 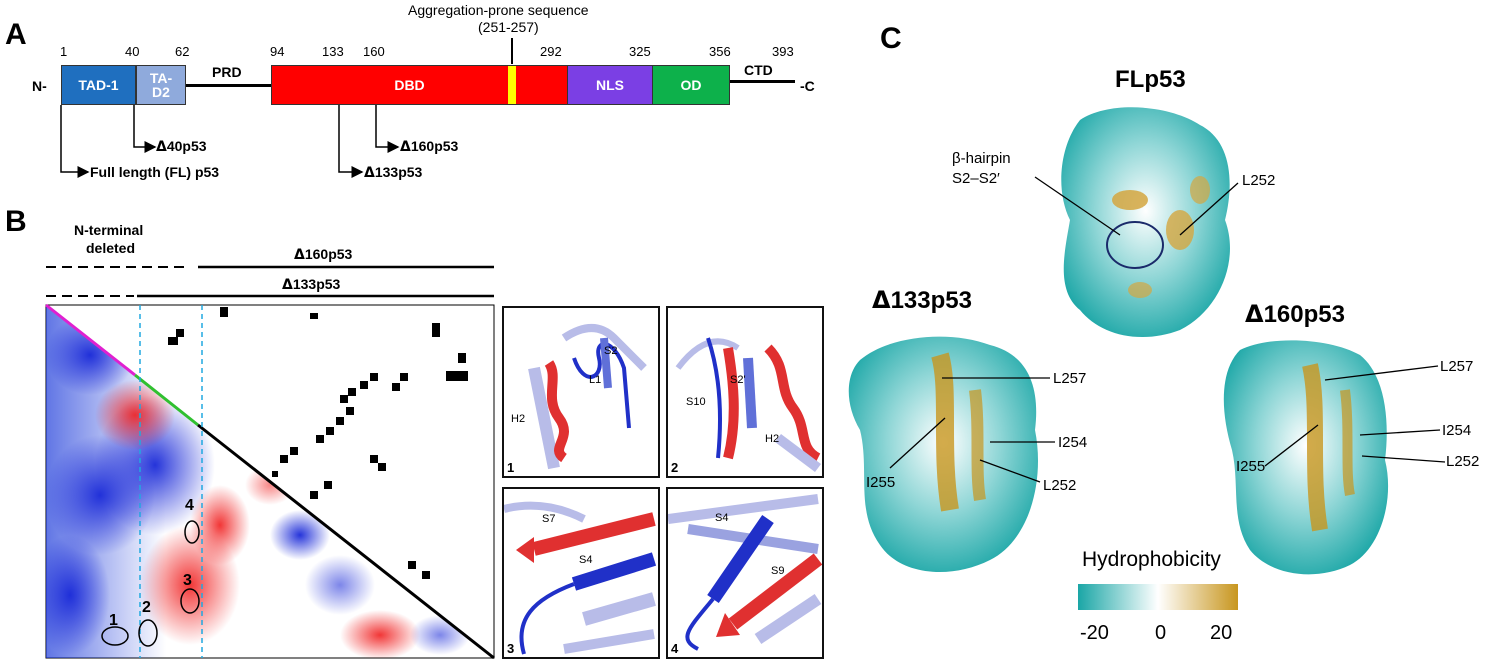 I want to click on isoform-fl: Full length (FL) p53, so click(x=155, y=172).